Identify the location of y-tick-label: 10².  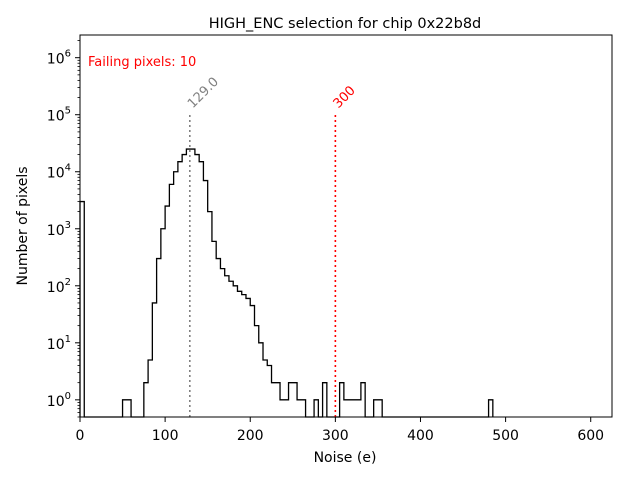
(59, 286).